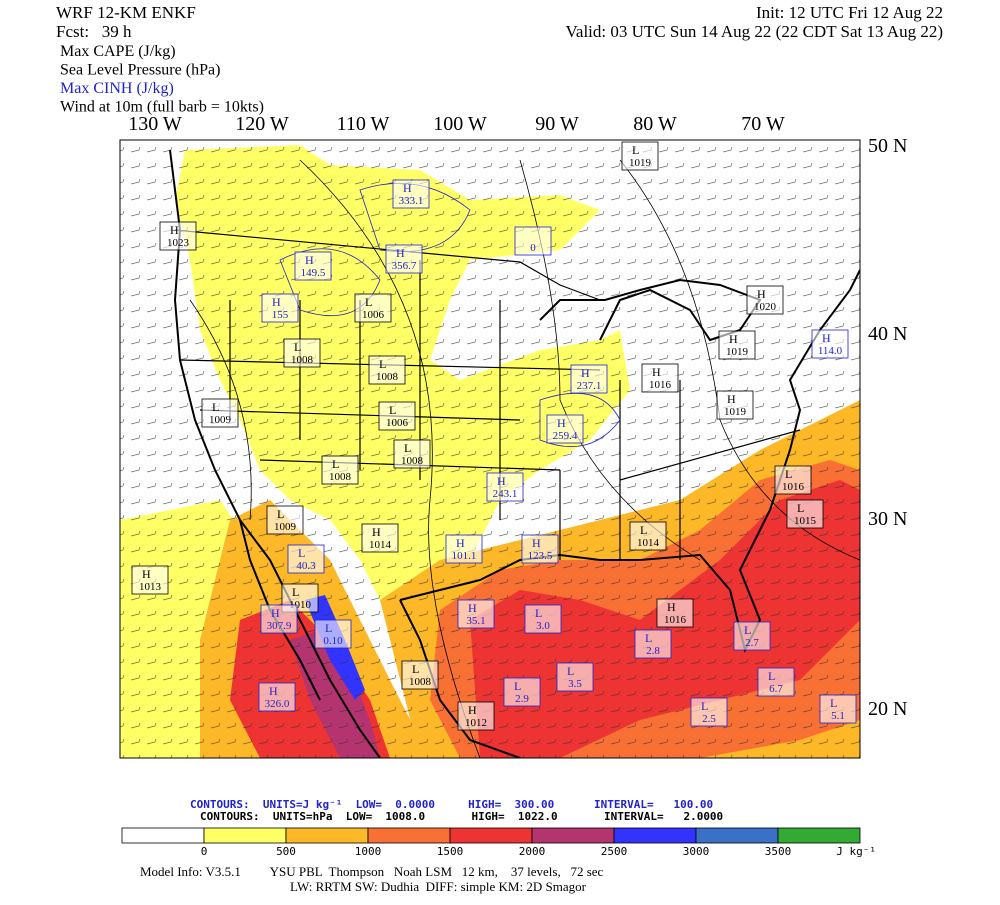 The width and height of the screenshot is (1000, 905). I want to click on cinh-center-value: 114.0, so click(830, 351).